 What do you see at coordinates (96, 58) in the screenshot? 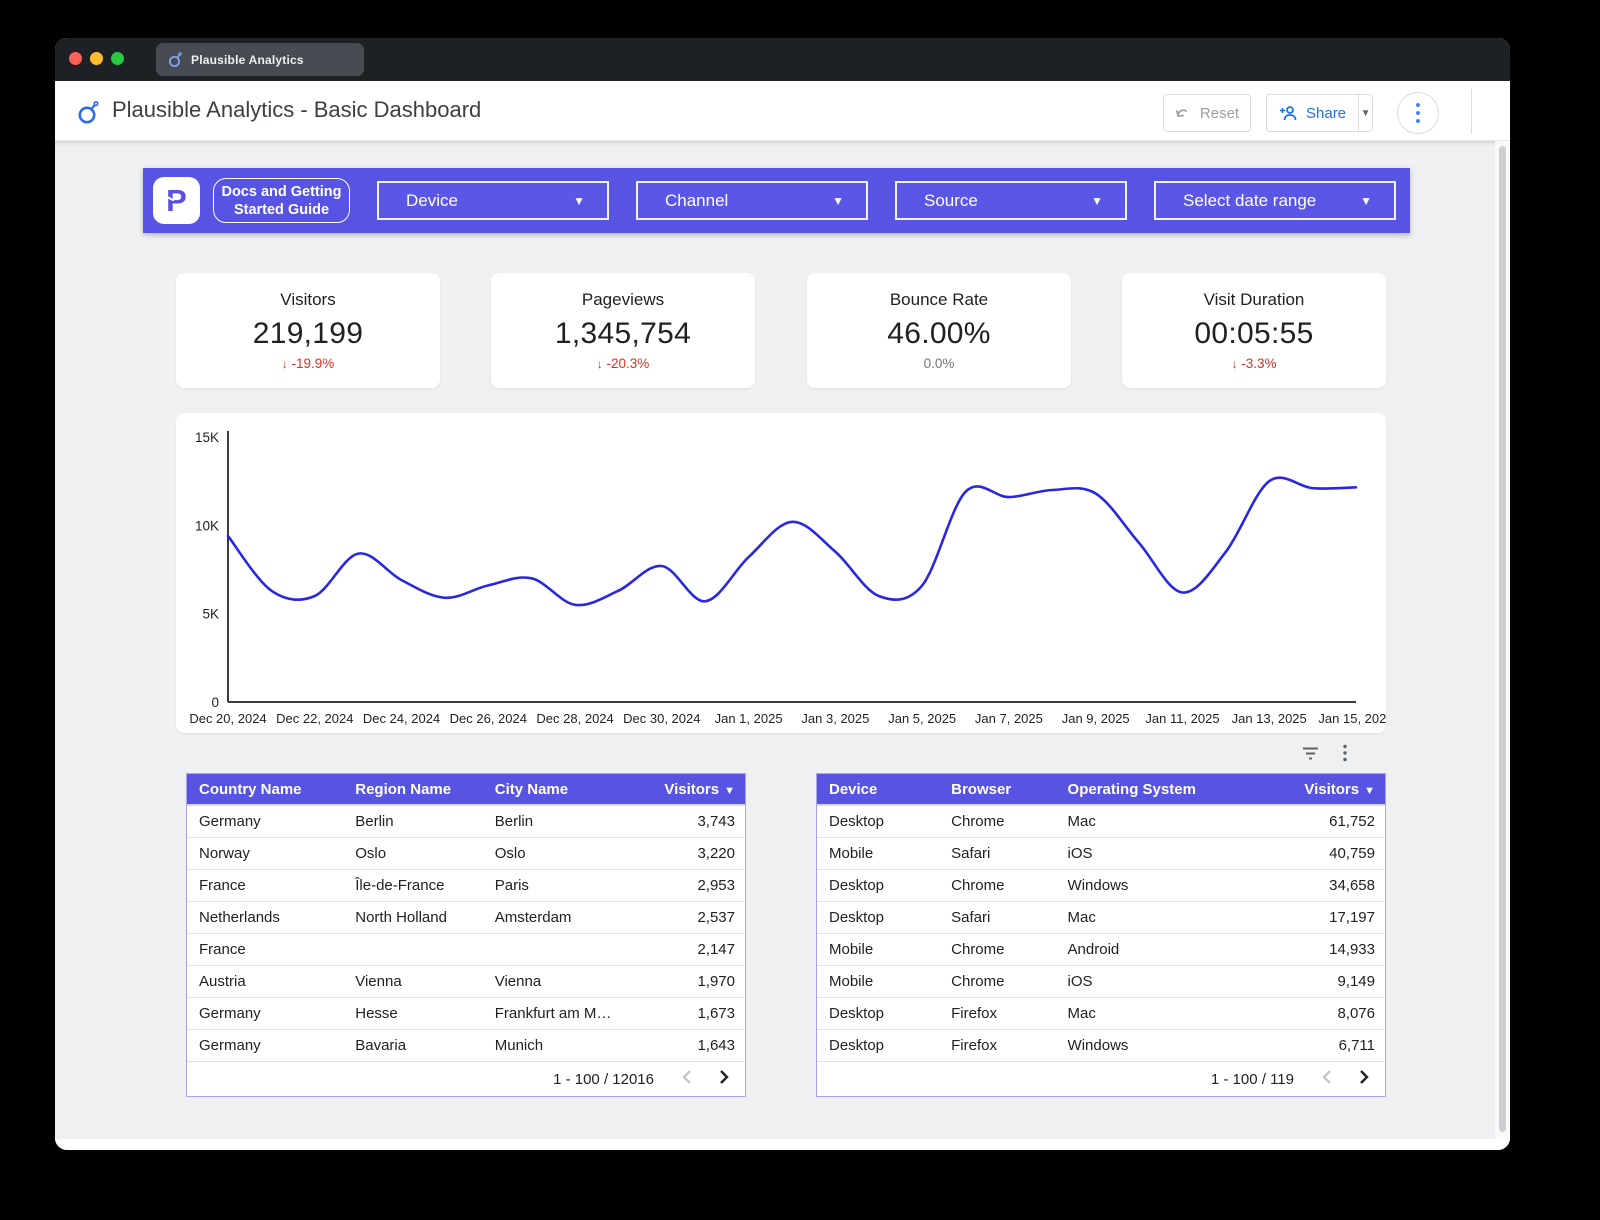
I see `minimize-window-button` at bounding box center [96, 58].